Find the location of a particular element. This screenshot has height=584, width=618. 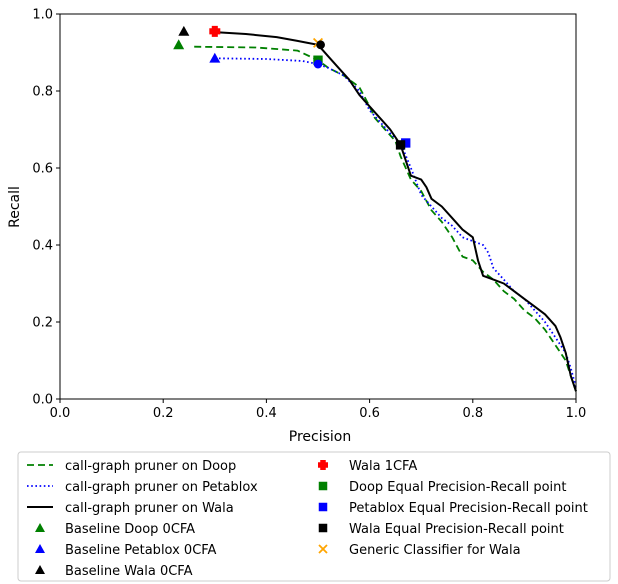

y-tick-label: 1.0 is located at coordinates (42, 15).